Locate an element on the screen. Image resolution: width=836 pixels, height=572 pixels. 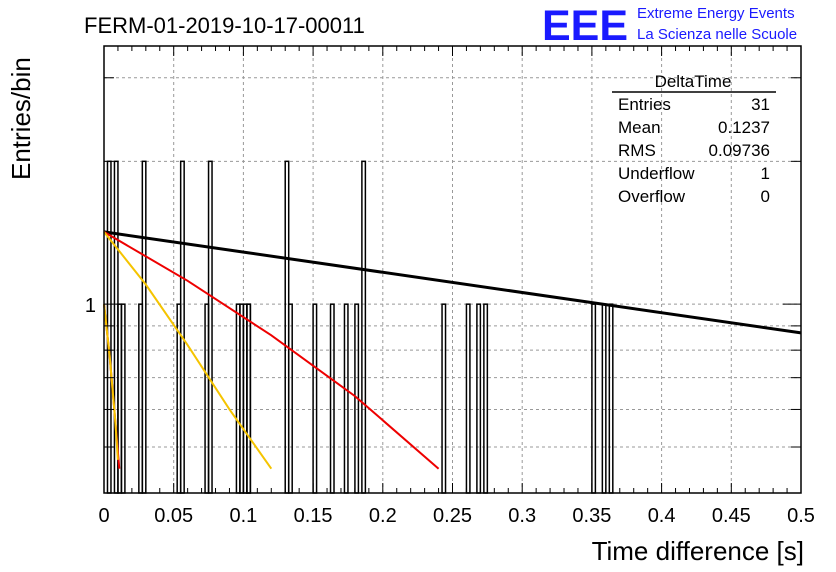
x-axis-label: Time difference [s] is located at coordinates (698, 551).